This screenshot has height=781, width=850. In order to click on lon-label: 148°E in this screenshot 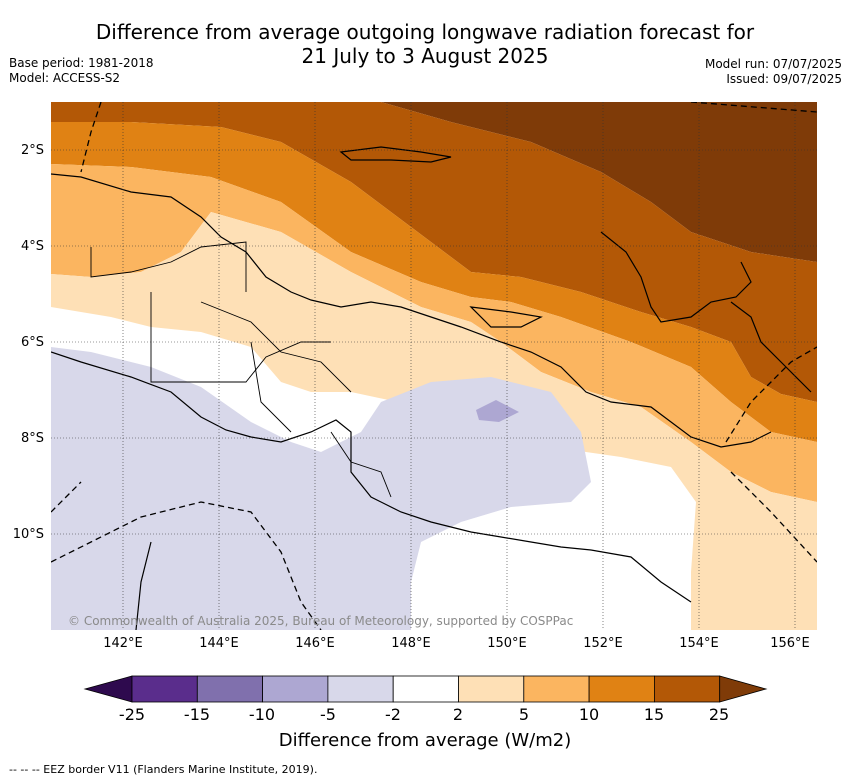, I will do `click(411, 643)`.